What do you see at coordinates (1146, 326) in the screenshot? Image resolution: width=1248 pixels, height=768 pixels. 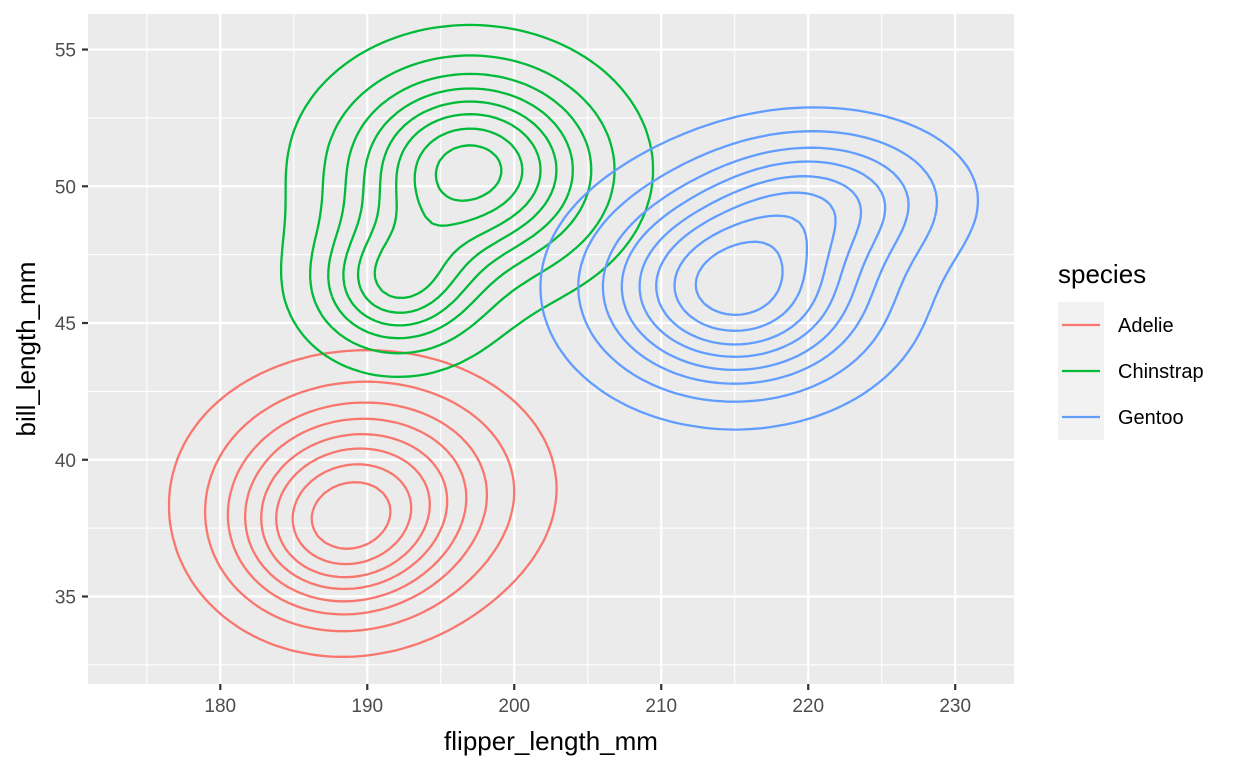 I see `legend-label-adelie: Adelie` at bounding box center [1146, 326].